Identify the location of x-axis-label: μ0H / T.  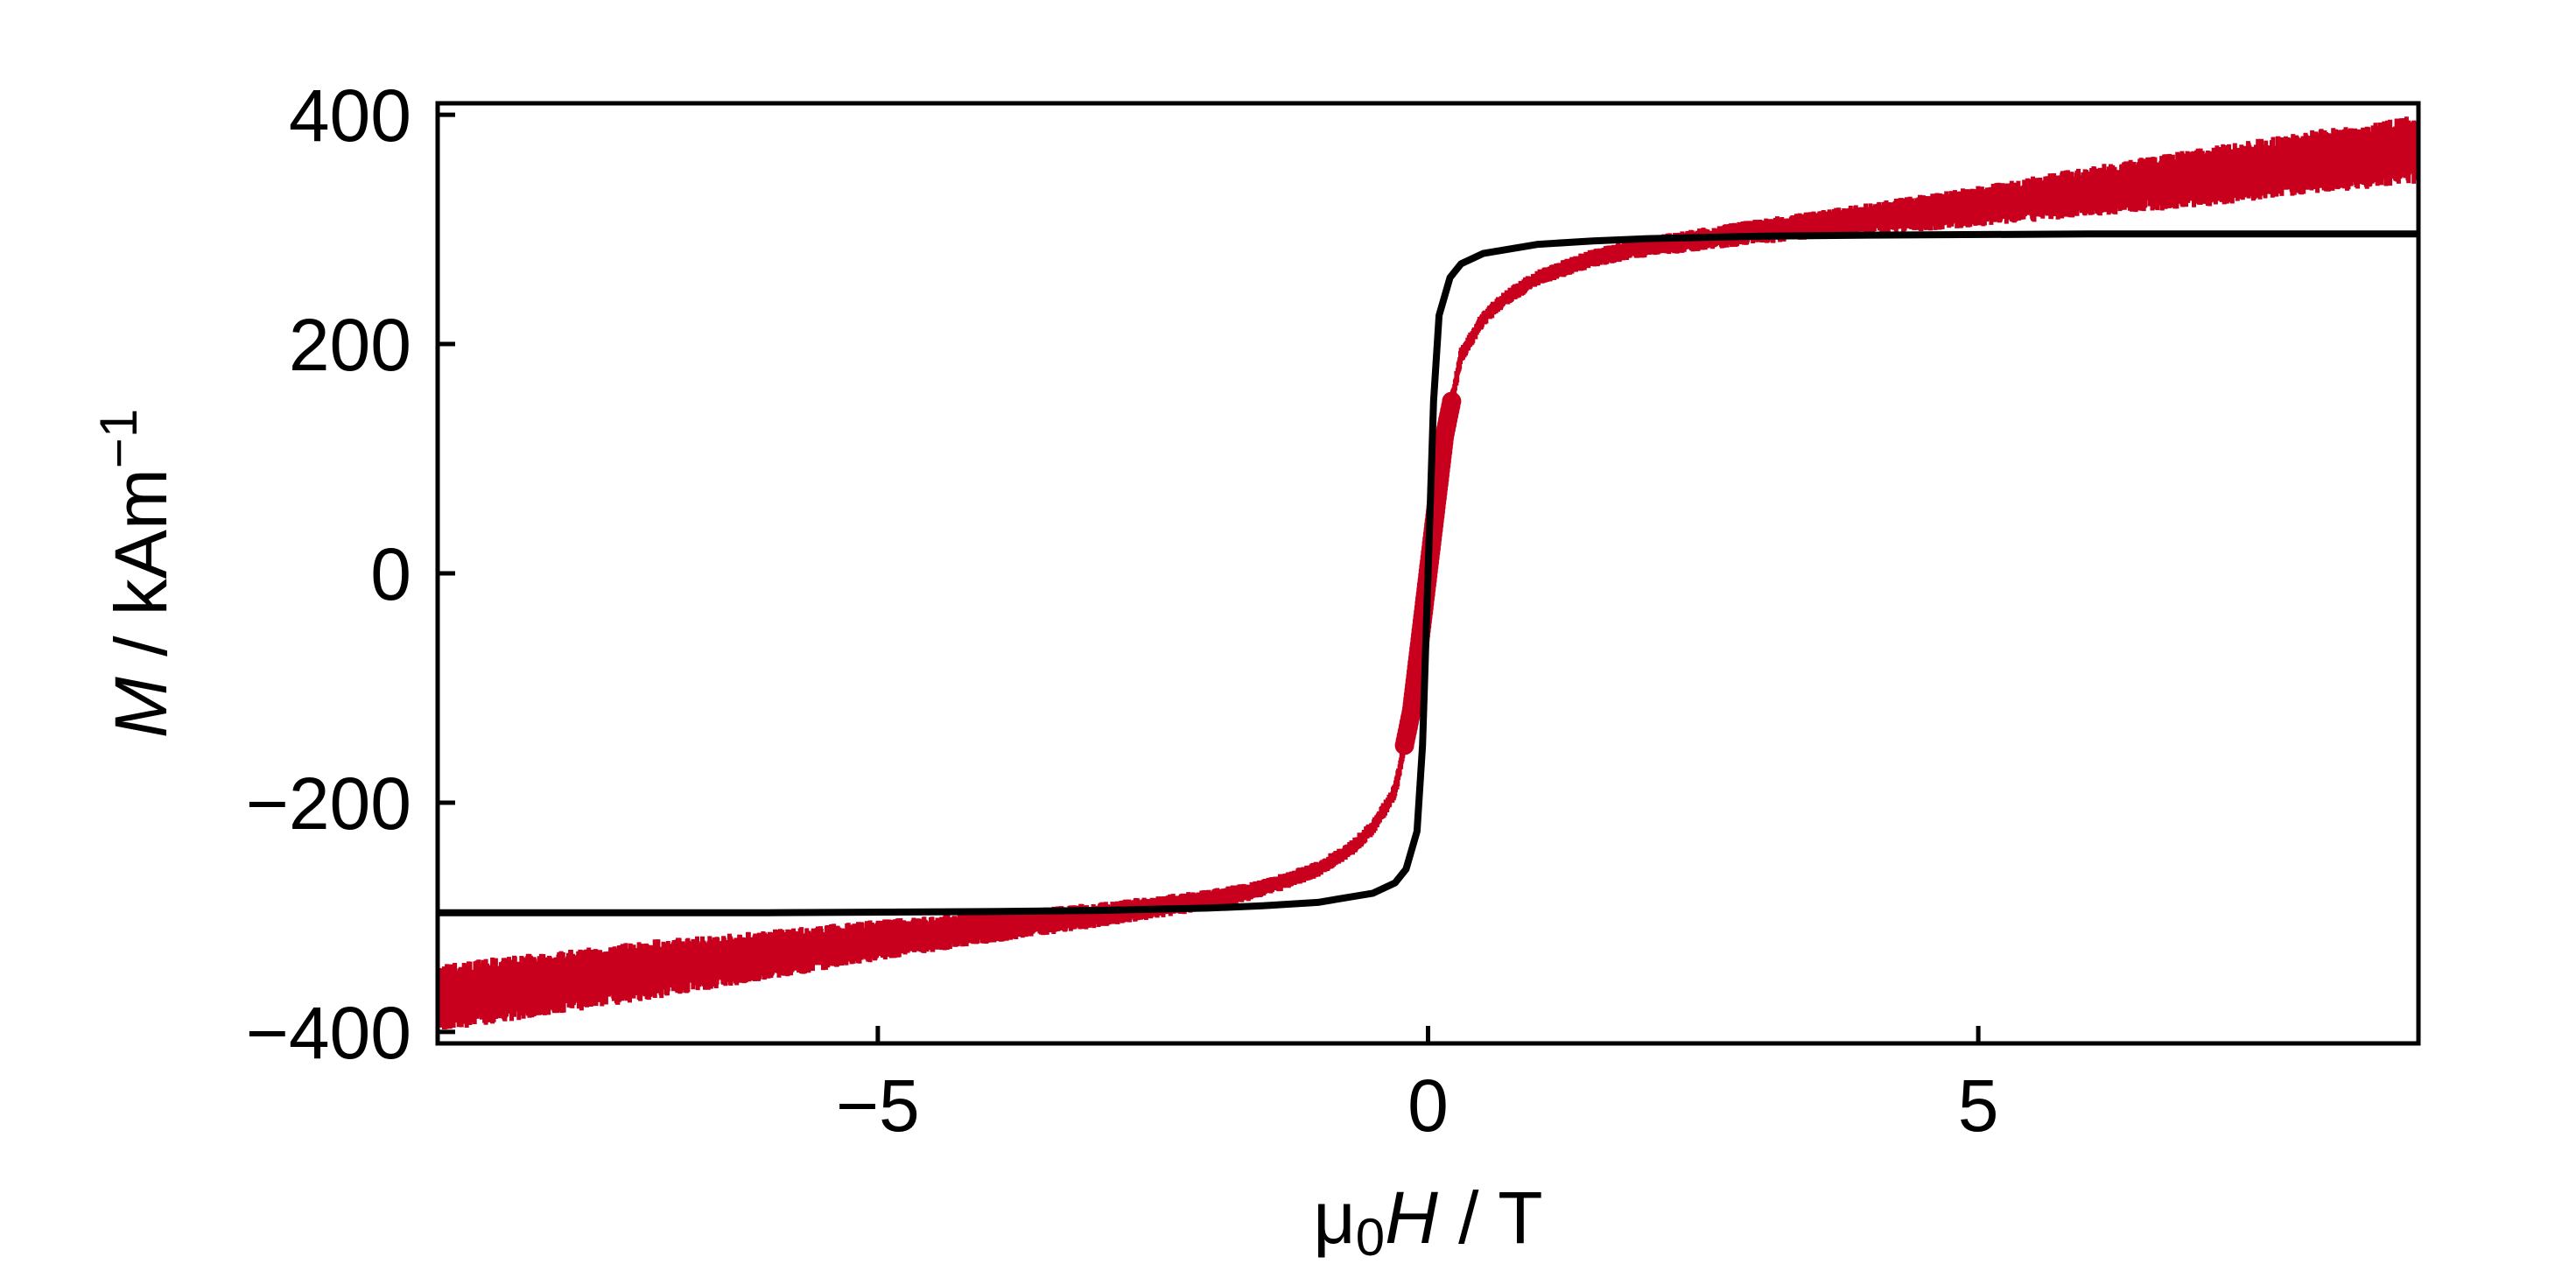
(1427, 1221).